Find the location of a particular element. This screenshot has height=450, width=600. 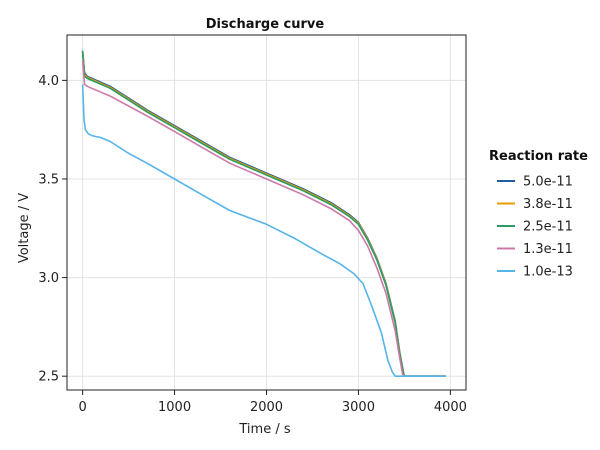

x-tick-label: 4000 is located at coordinates (450, 407).